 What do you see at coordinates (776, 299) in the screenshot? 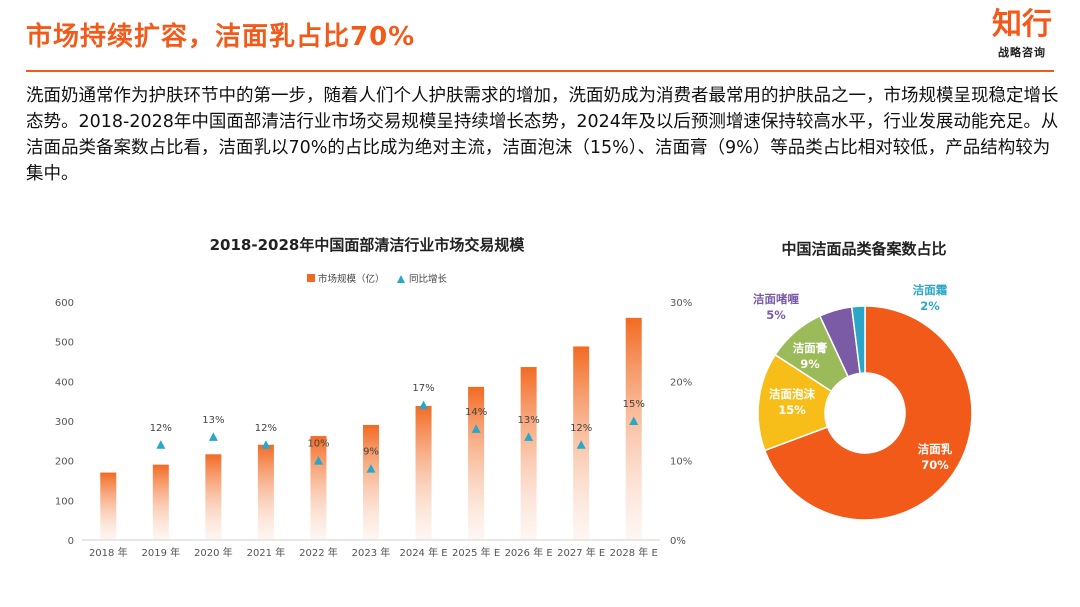
I see `pie-slice-label: 洁面啫喱` at bounding box center [776, 299].